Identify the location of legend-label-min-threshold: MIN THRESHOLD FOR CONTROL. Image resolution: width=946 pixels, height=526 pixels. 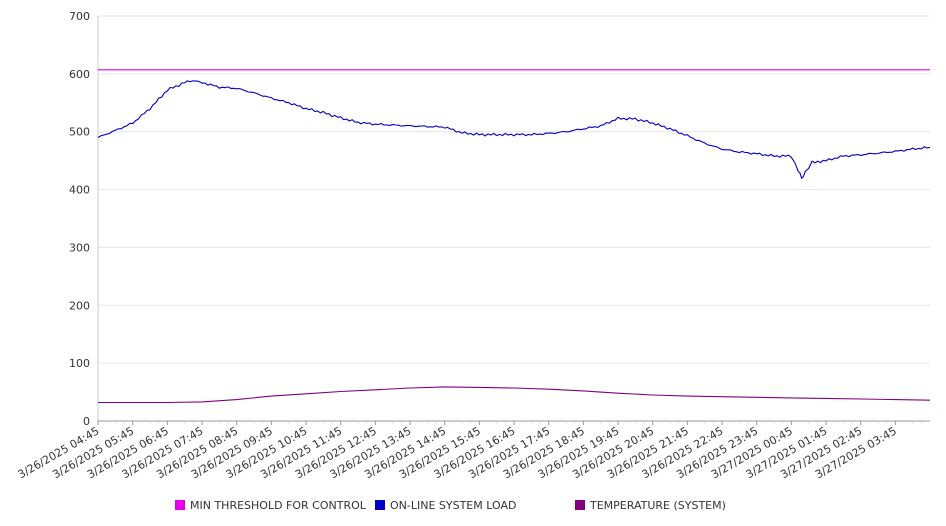
(278, 505).